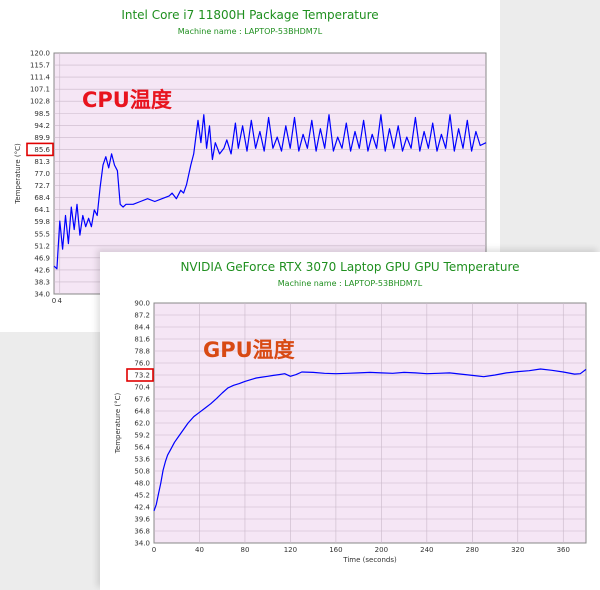 The image size is (600, 590). Describe the element at coordinates (142, 304) in the screenshot. I see `gpu-y-tick-label: 90.0` at that location.